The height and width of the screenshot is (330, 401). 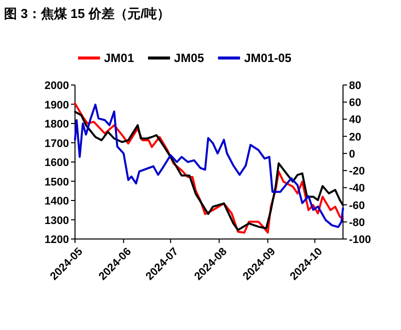 What do you see at coordinates (119, 58) in the screenshot?
I see `legend-label: JM01` at bounding box center [119, 58].